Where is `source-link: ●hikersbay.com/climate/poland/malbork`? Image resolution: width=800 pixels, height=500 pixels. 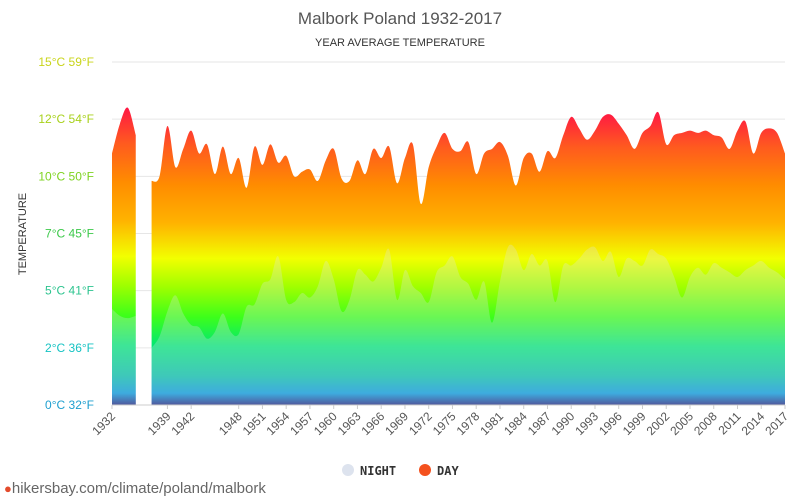 source-link: ●hikersbay.com/climate/poland/malbork is located at coordinates (135, 488).